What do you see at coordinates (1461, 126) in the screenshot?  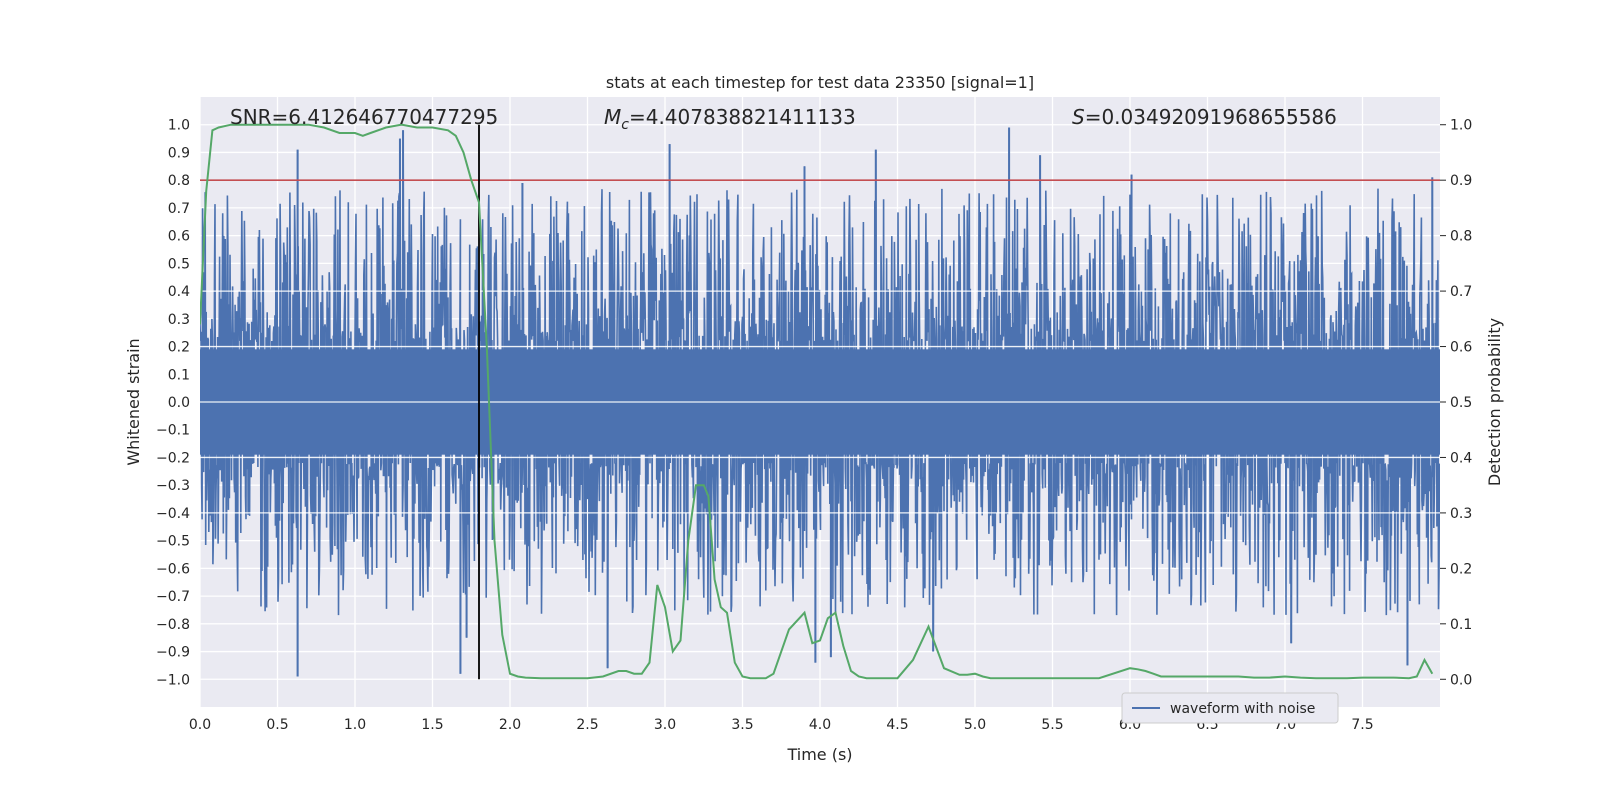 I see `y-tick-label-right: 1.0` at bounding box center [1461, 126].